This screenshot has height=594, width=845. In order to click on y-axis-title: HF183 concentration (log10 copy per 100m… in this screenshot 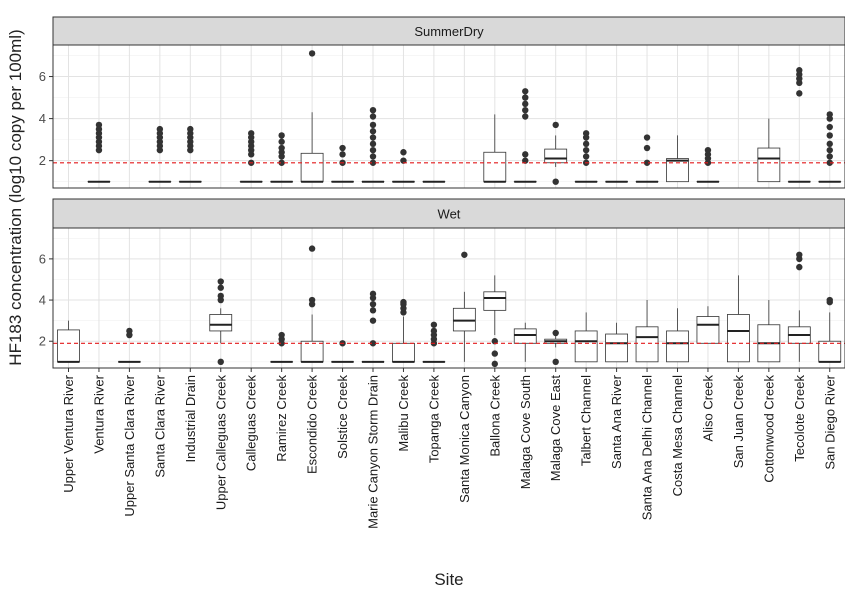, I will do `click(15, 197)`.